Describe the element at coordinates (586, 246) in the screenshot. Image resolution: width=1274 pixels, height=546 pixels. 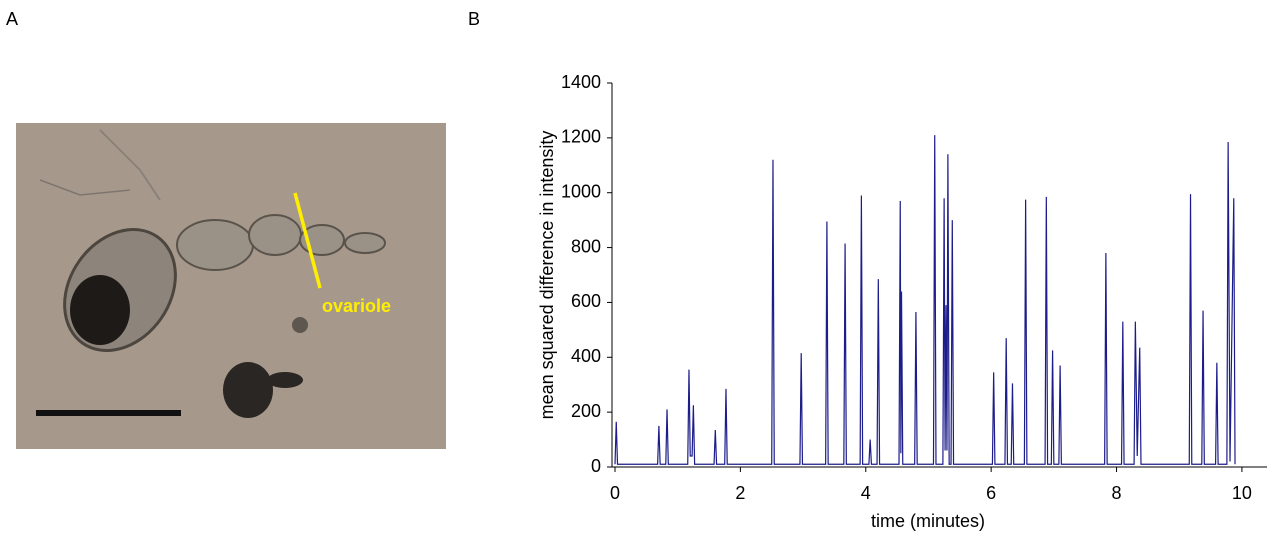
I see `y-tick-label: 800` at that location.